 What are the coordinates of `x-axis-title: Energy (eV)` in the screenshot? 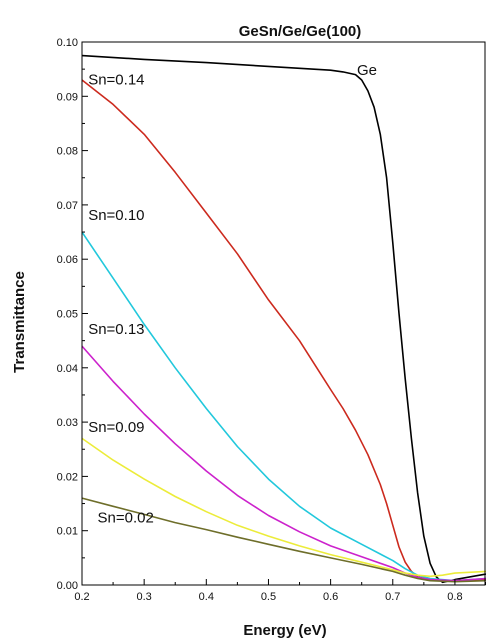 It's located at (284, 630).